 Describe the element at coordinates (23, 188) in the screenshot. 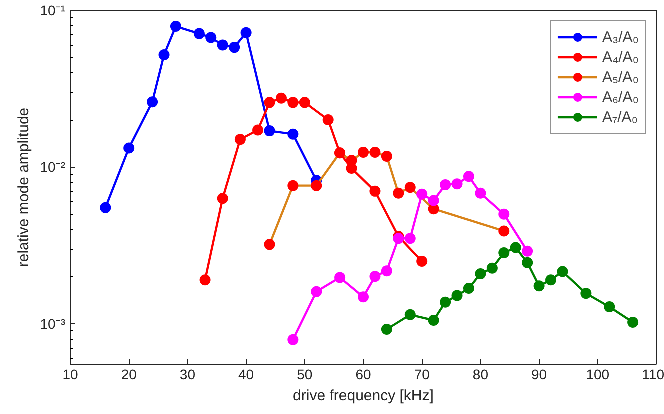

I see `y-axis-title: relative mode amplitude` at that location.